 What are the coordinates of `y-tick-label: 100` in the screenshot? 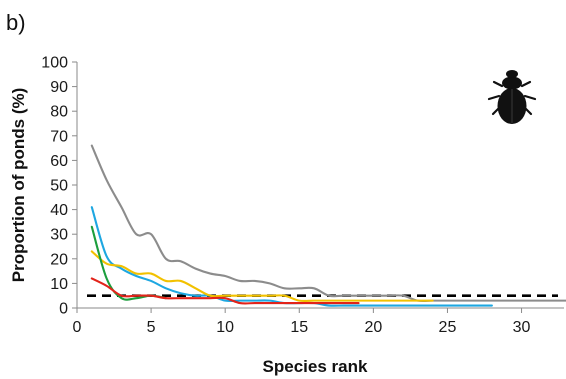 It's located at (54, 63).